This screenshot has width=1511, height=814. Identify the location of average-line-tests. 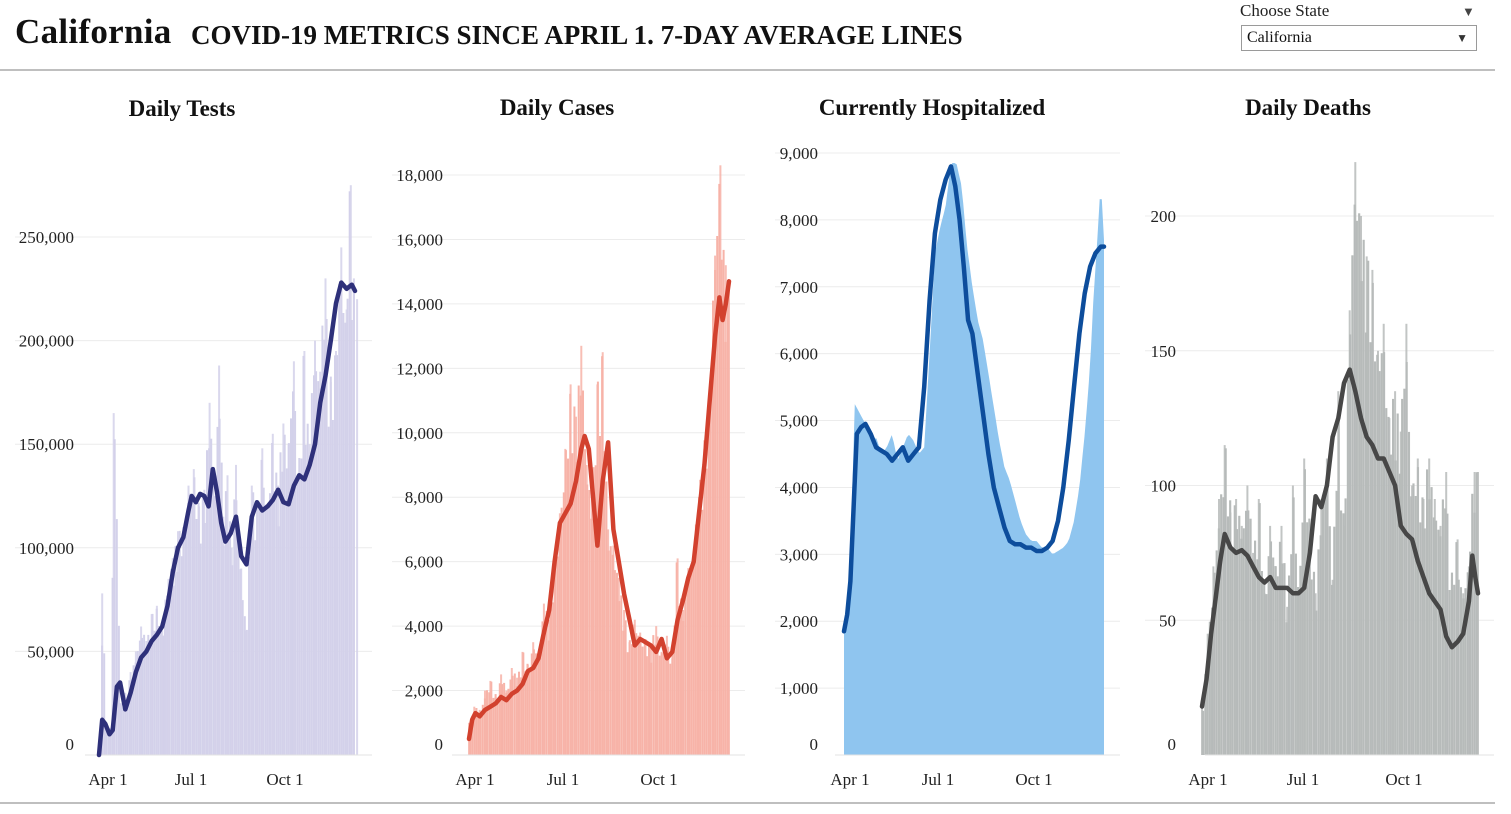
(227, 519).